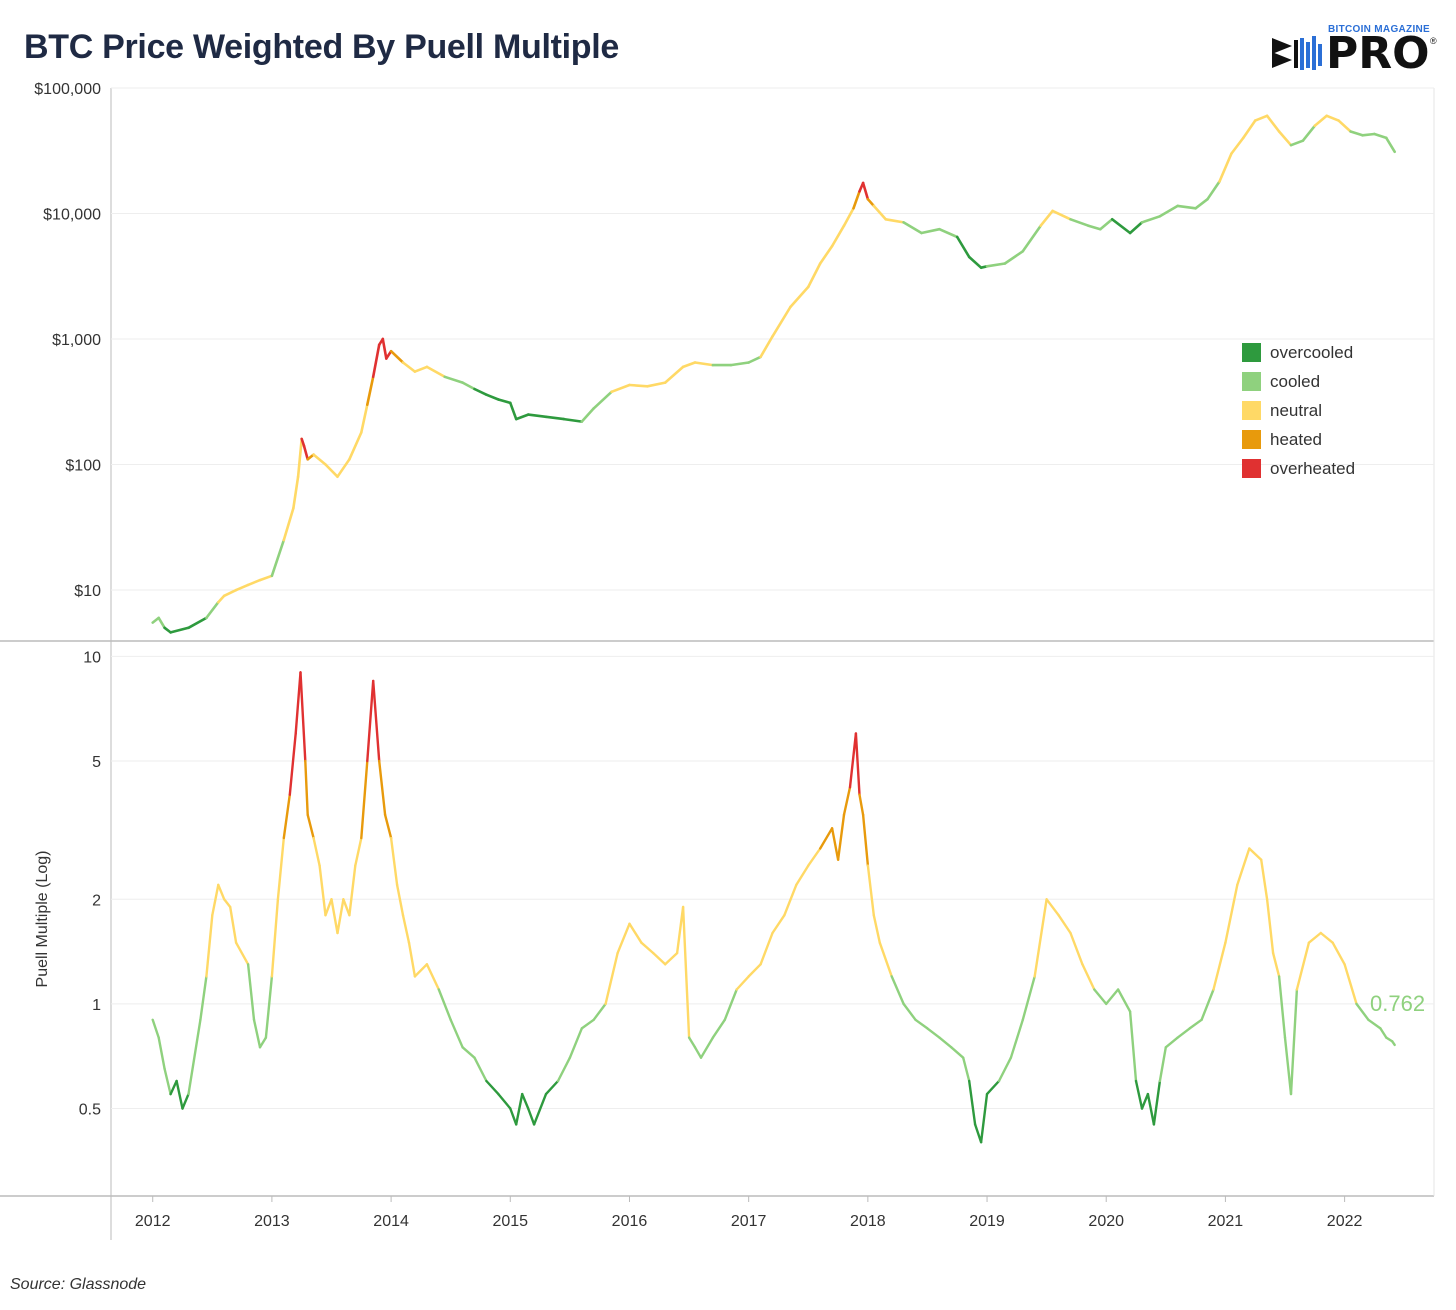 The width and height of the screenshot is (1456, 1310). What do you see at coordinates (1379, 29) in the screenshot?
I see `logo-top-text: BITCOIN MAGAZINE` at bounding box center [1379, 29].